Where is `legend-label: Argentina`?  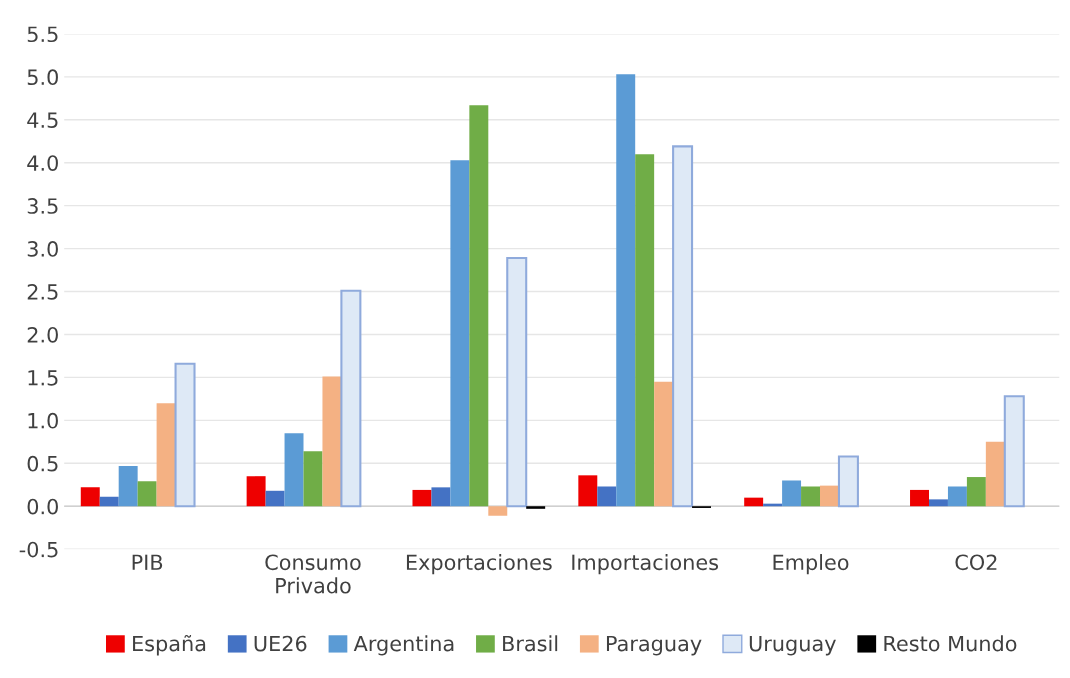 legend-label: Argentina is located at coordinates (403, 645).